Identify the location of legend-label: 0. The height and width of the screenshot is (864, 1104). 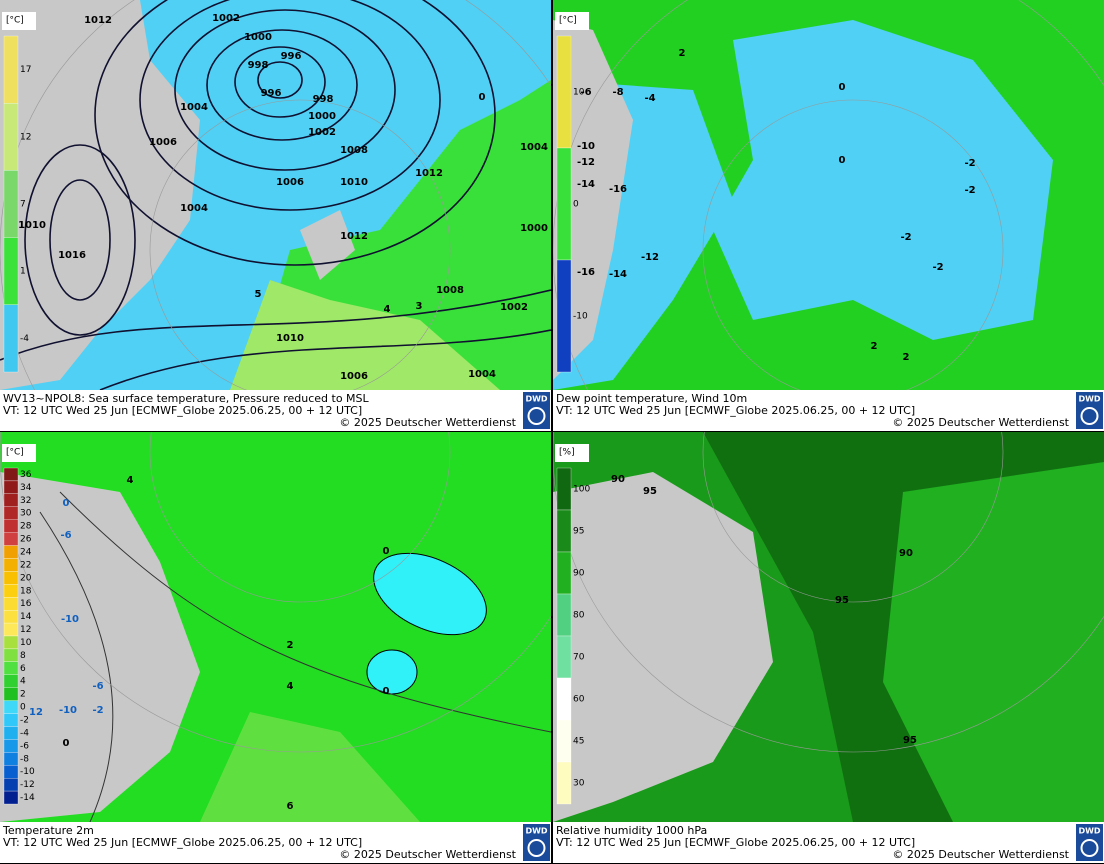
(576, 205).